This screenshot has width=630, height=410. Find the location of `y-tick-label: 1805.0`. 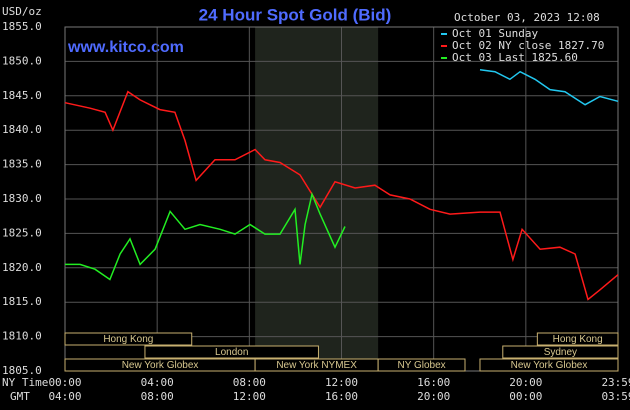

y-tick-label: 1805.0 is located at coordinates (22, 370).